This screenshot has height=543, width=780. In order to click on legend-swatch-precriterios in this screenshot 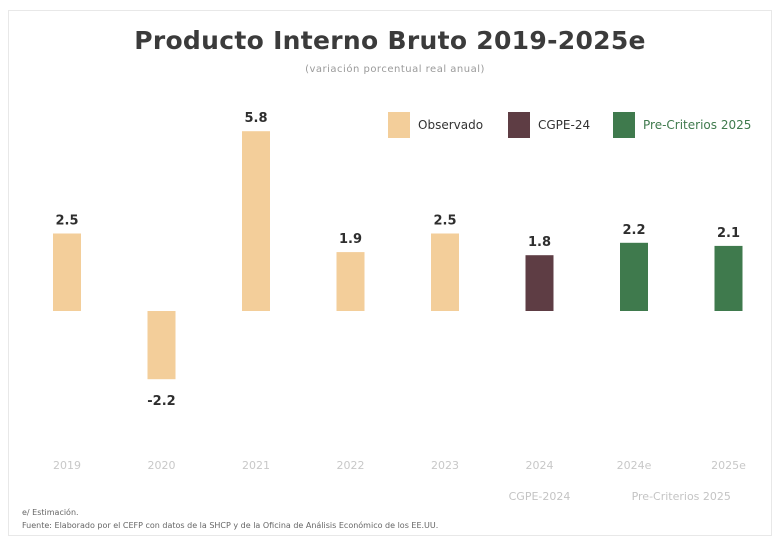, I will do `click(624, 125)`.